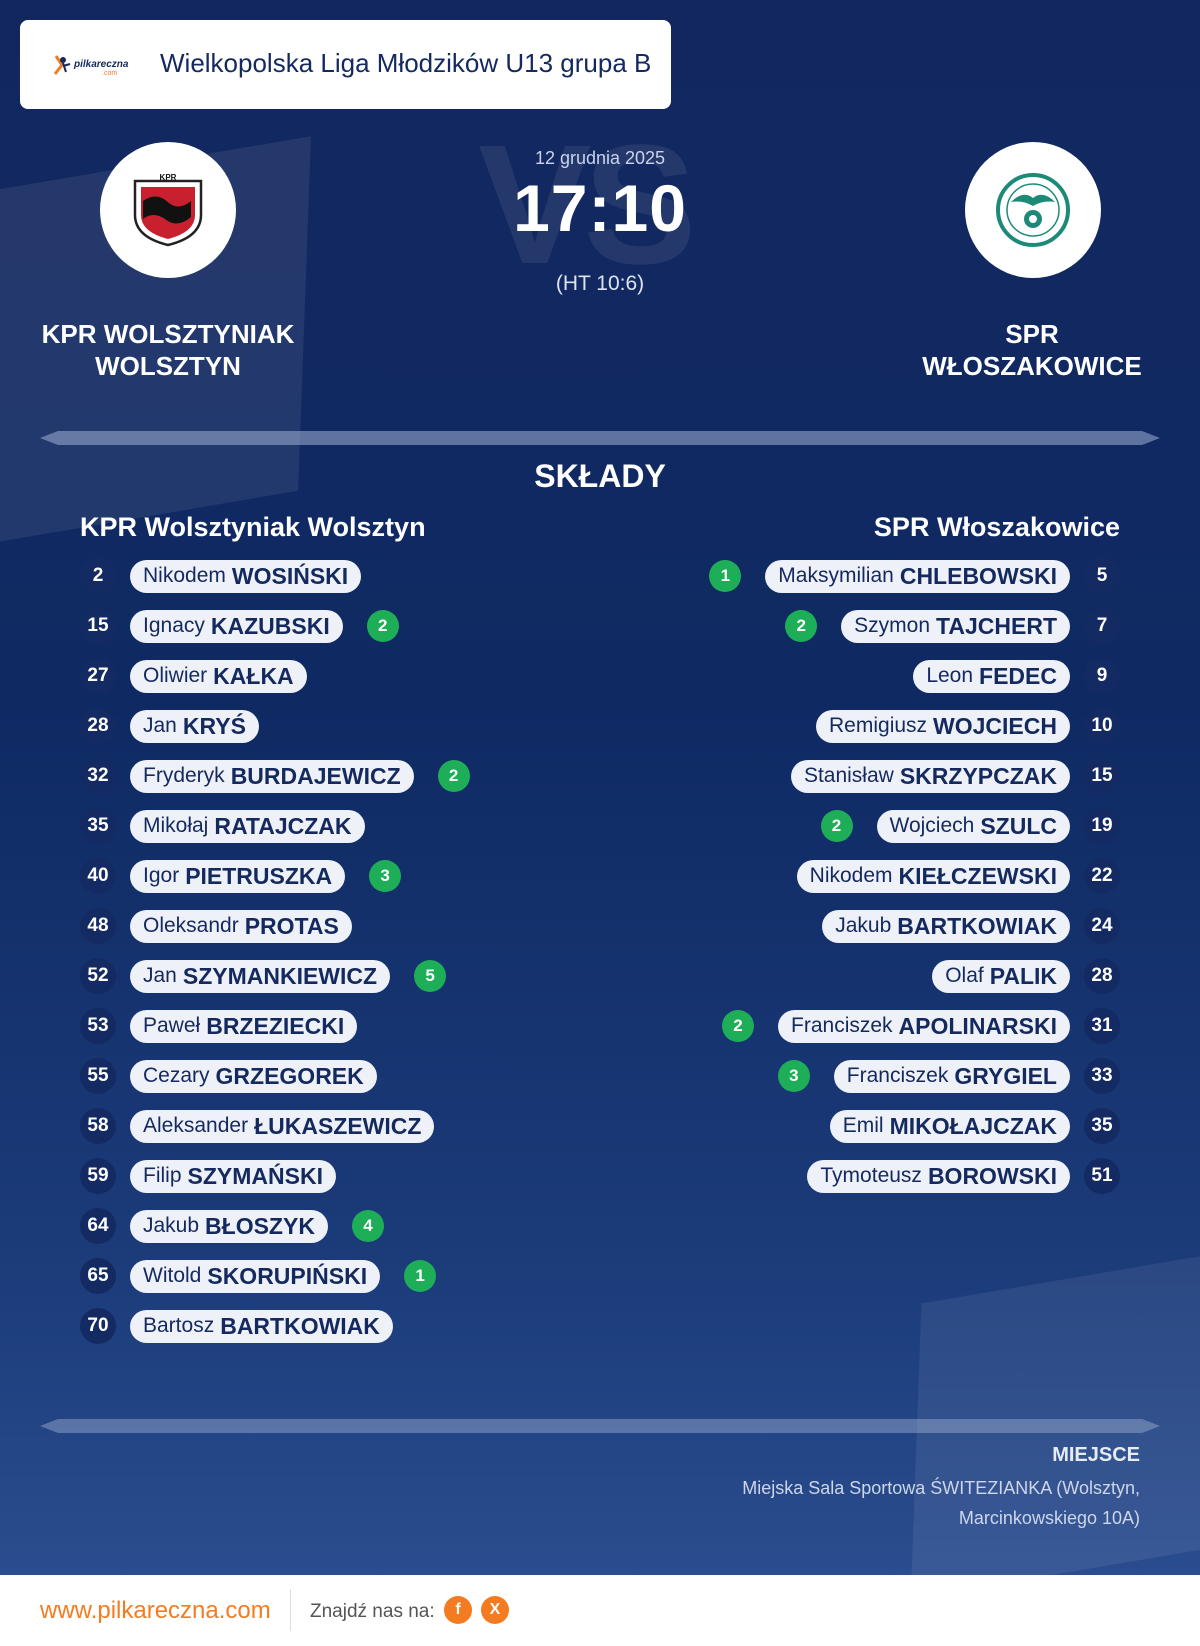  Describe the element at coordinates (280, 975) in the screenshot. I see `player-last-name: SZYMANKIEWICZ` at that location.